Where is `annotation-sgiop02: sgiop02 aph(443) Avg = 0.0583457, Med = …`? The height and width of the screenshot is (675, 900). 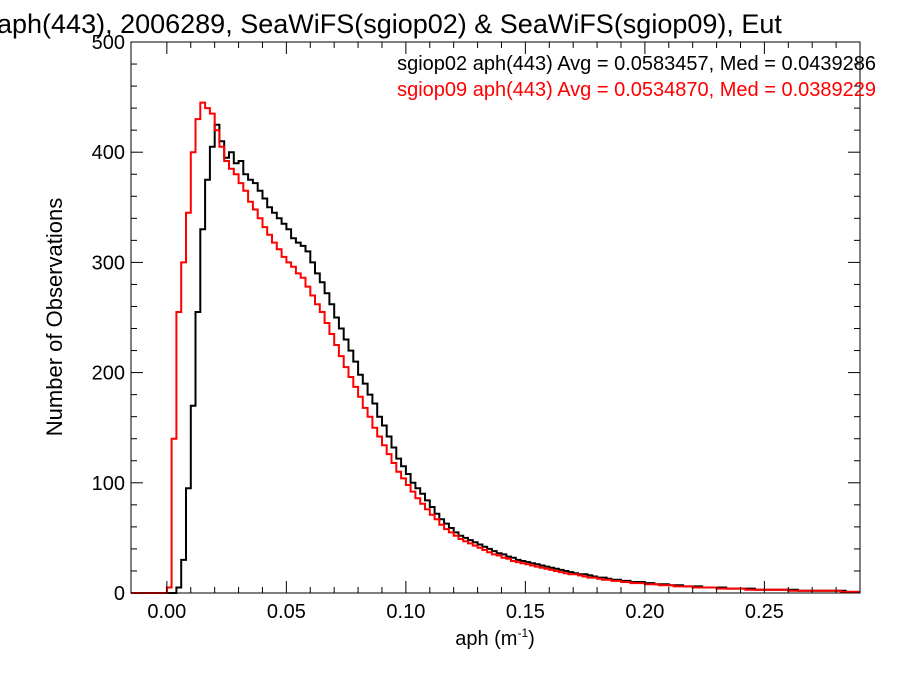
annotation-sgiop02: sgiop02 aph(443) Avg = 0.0583457, Med = … is located at coordinates (636, 64).